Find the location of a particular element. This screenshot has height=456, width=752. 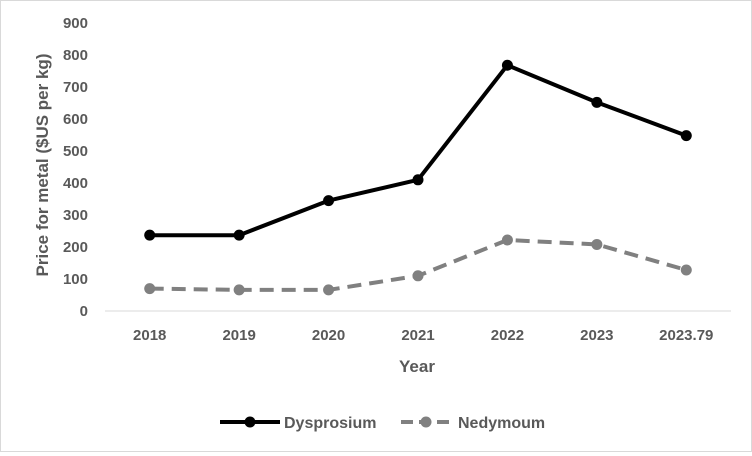

y-tick-label: 200 is located at coordinates (75, 247).